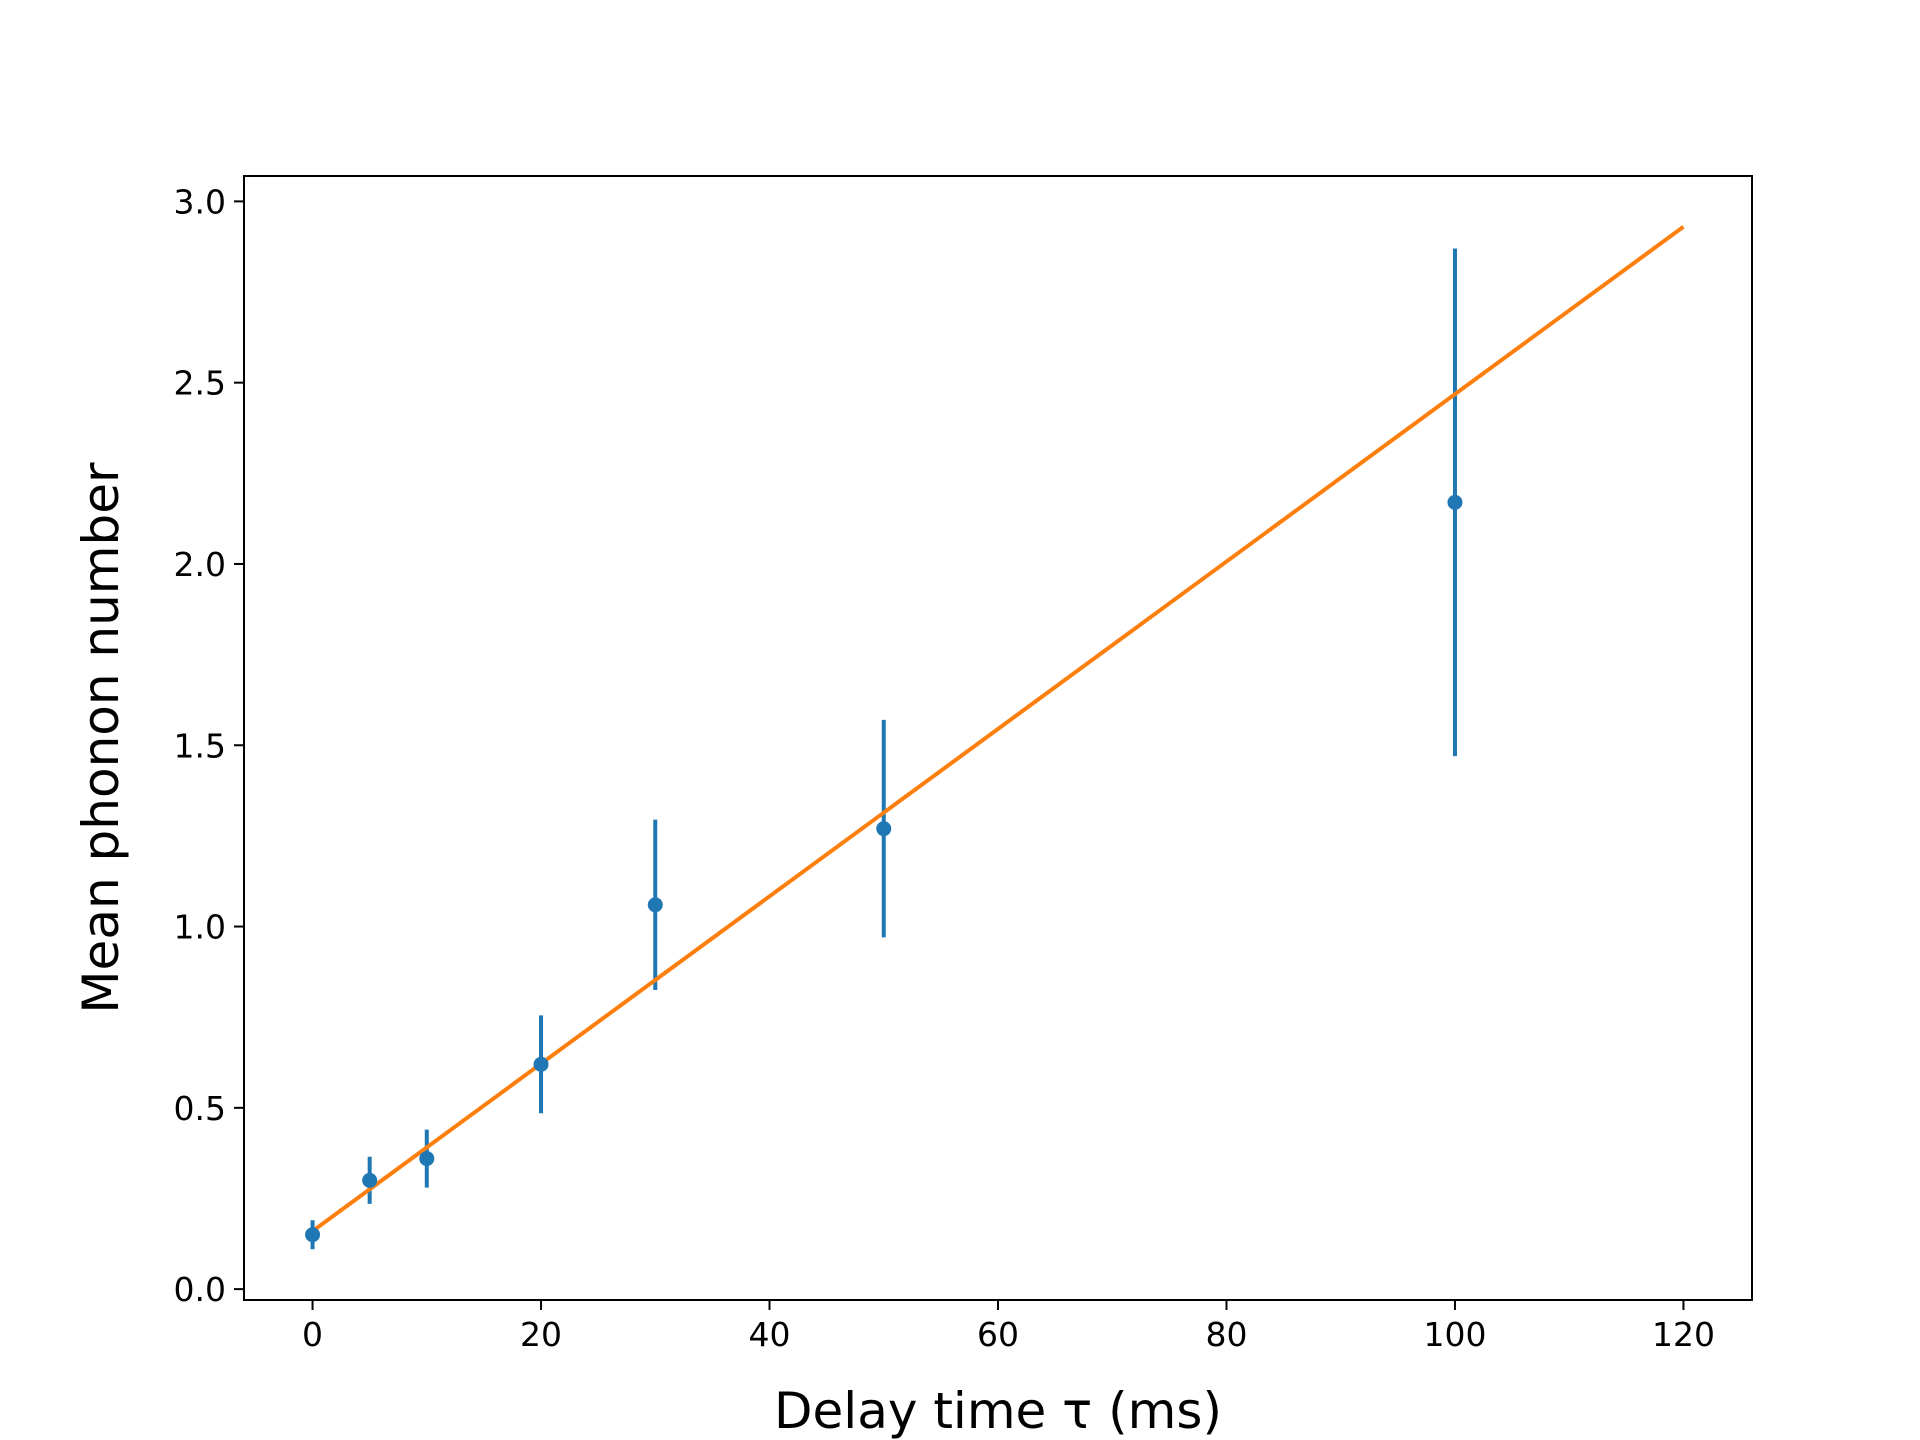 This screenshot has width=1920, height=1440. I want to click on x-axis-label: Delay time τ (ms), so click(998, 1411).